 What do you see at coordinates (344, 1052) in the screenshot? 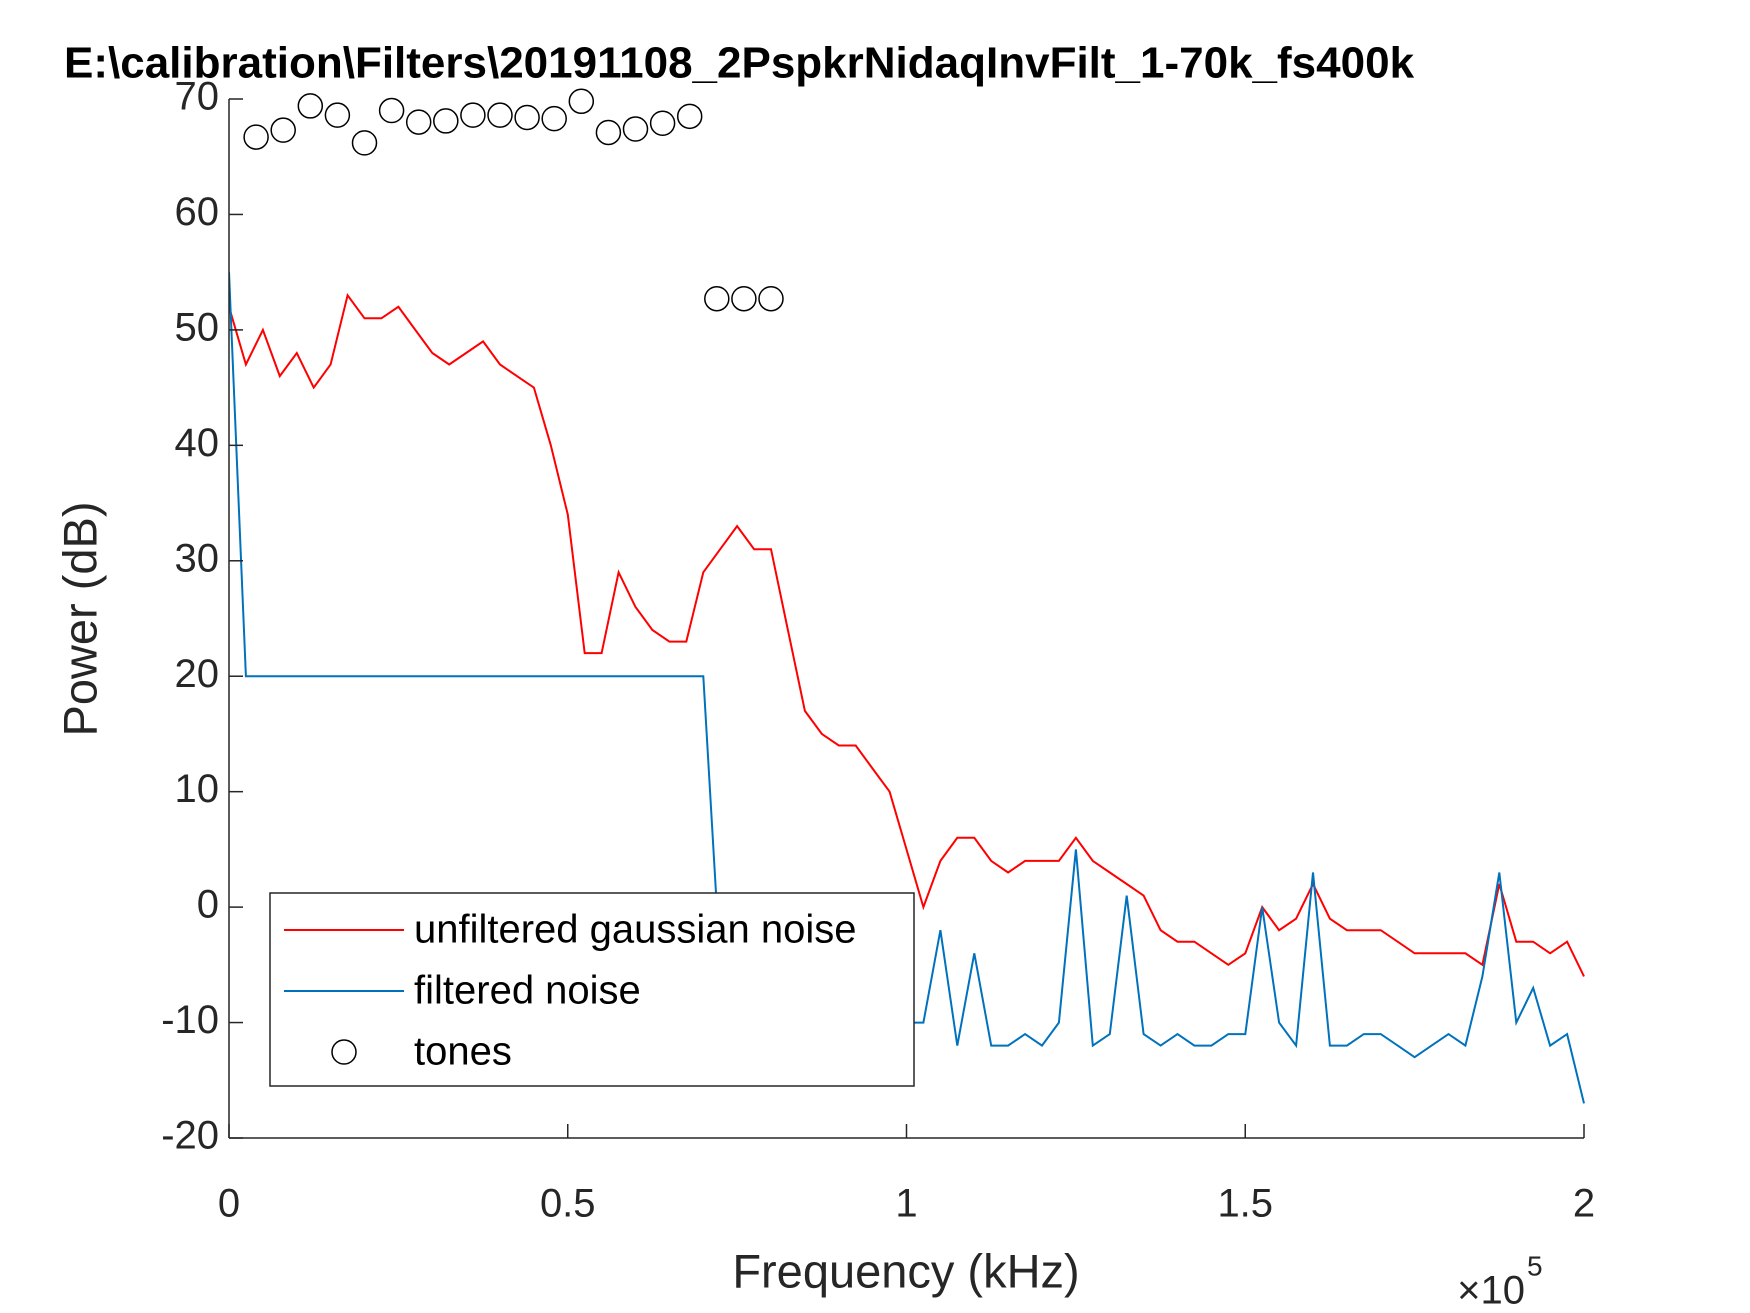
I see `legend-marker` at bounding box center [344, 1052].